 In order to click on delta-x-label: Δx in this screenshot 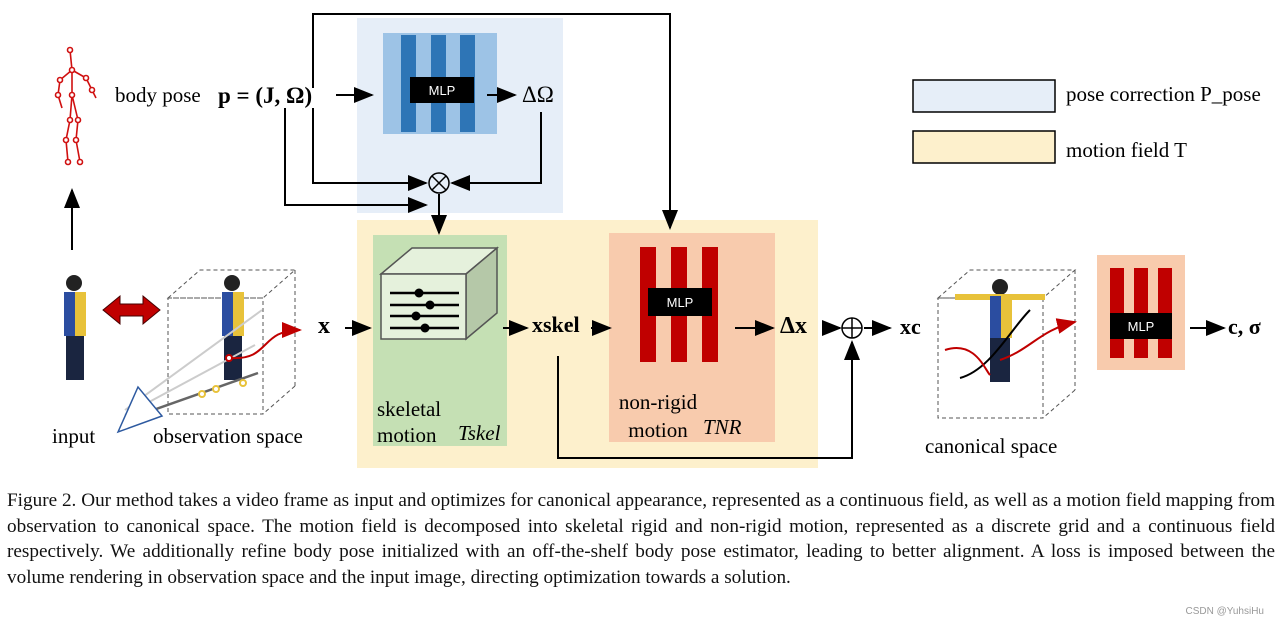, I will do `click(794, 326)`.